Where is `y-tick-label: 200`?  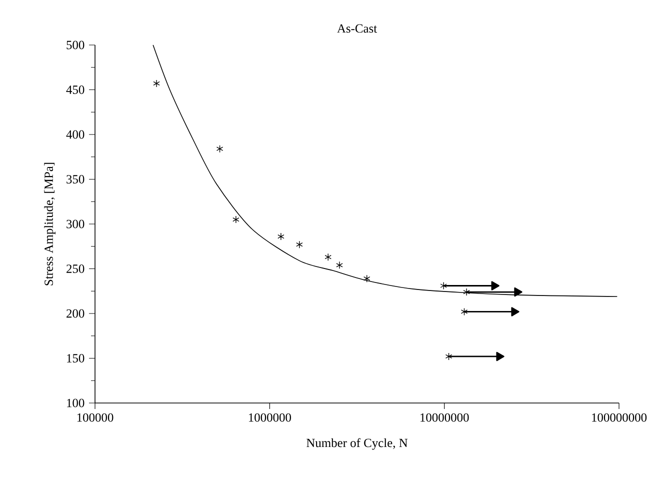
y-tick-label: 200 is located at coordinates (75, 313).